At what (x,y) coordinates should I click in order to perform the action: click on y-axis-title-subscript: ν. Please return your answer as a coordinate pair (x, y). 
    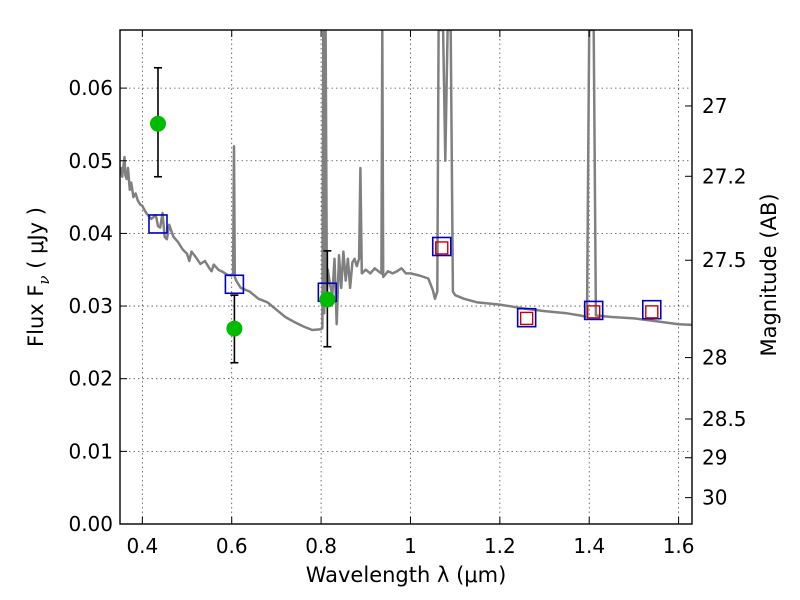
    Looking at the image, I should click on (44, 279).